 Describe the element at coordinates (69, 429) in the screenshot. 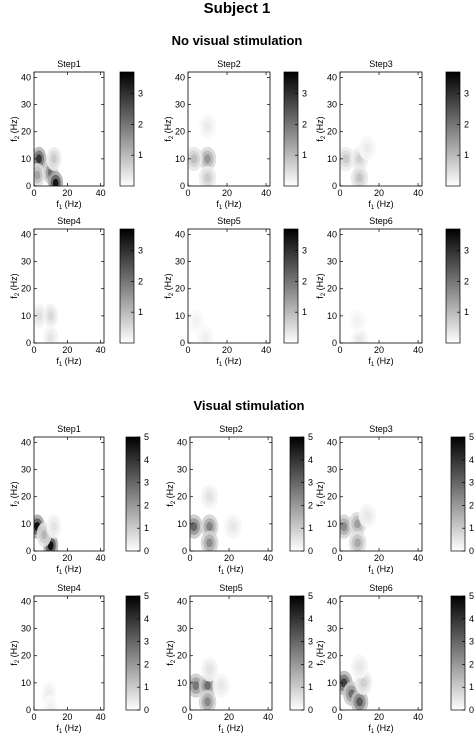

I see `panel-title: Step1` at that location.